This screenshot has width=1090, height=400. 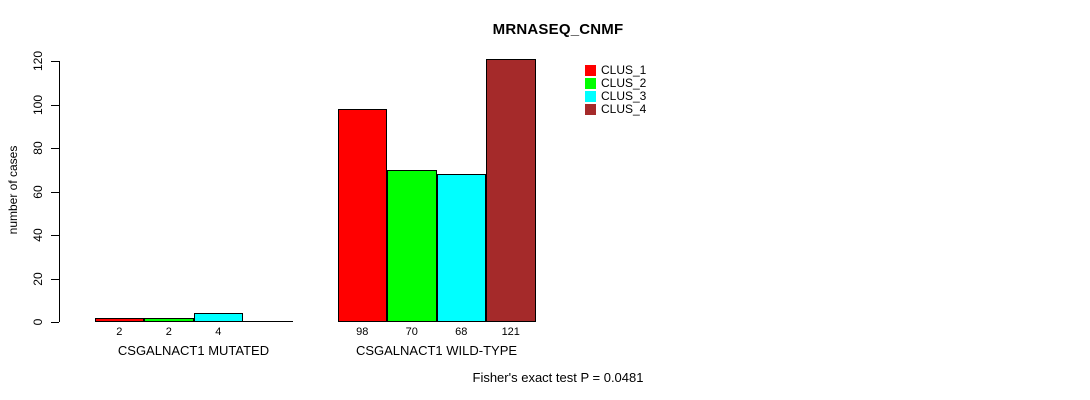 I want to click on y-axis-tick-label: 120, so click(x=38, y=61).